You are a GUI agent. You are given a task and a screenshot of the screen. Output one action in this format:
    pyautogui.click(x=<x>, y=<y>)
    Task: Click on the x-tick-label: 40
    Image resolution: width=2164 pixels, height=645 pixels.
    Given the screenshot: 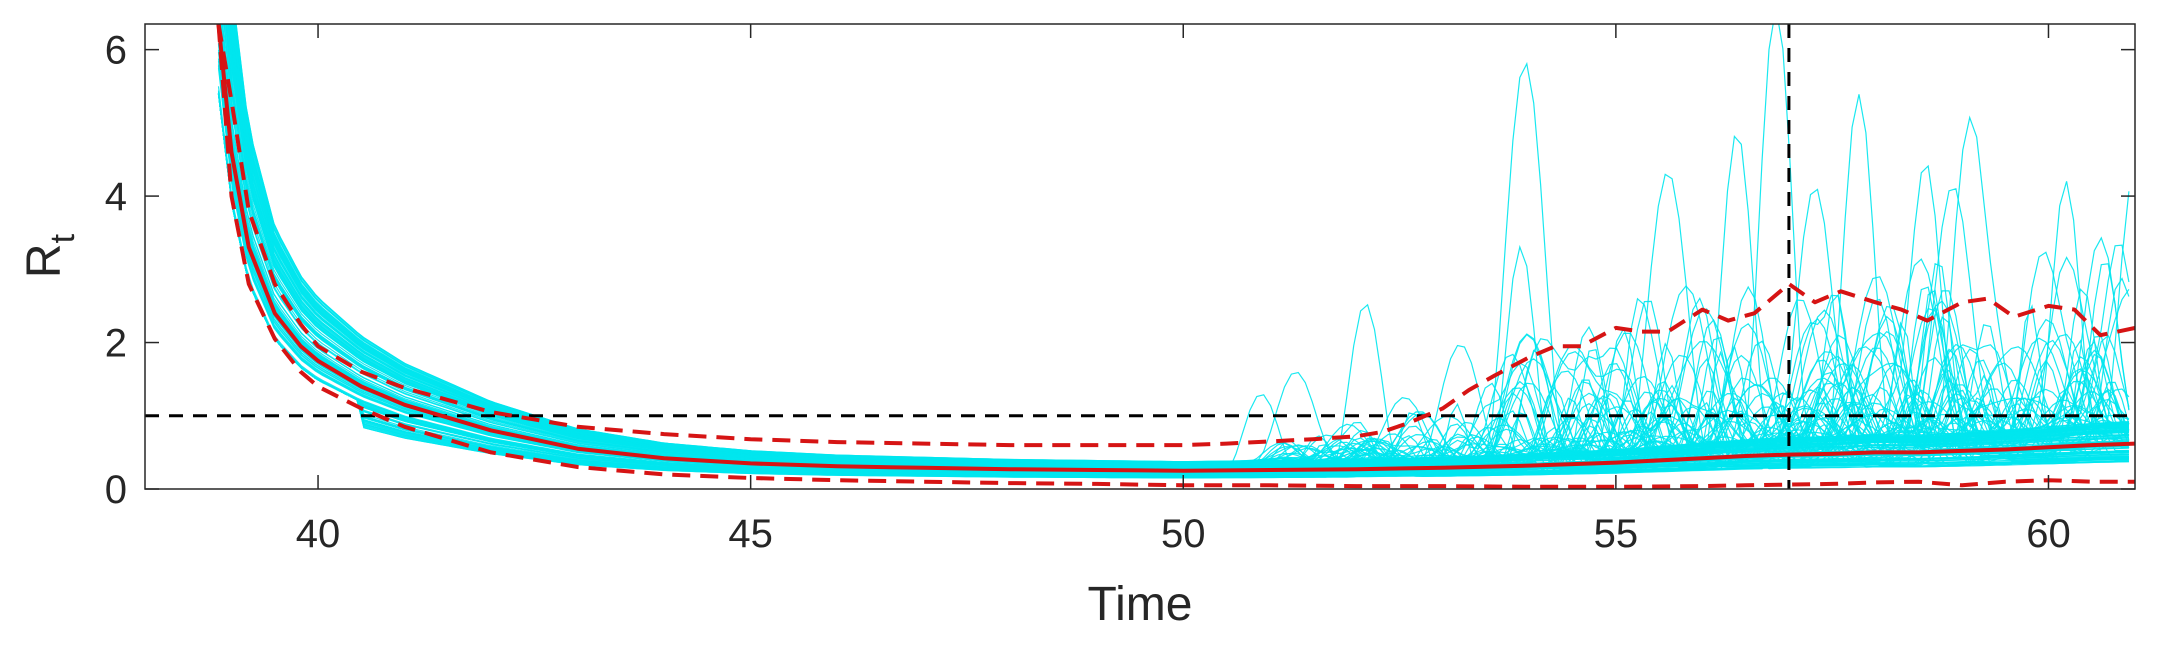 What is the action you would take?
    pyautogui.click(x=318, y=534)
    